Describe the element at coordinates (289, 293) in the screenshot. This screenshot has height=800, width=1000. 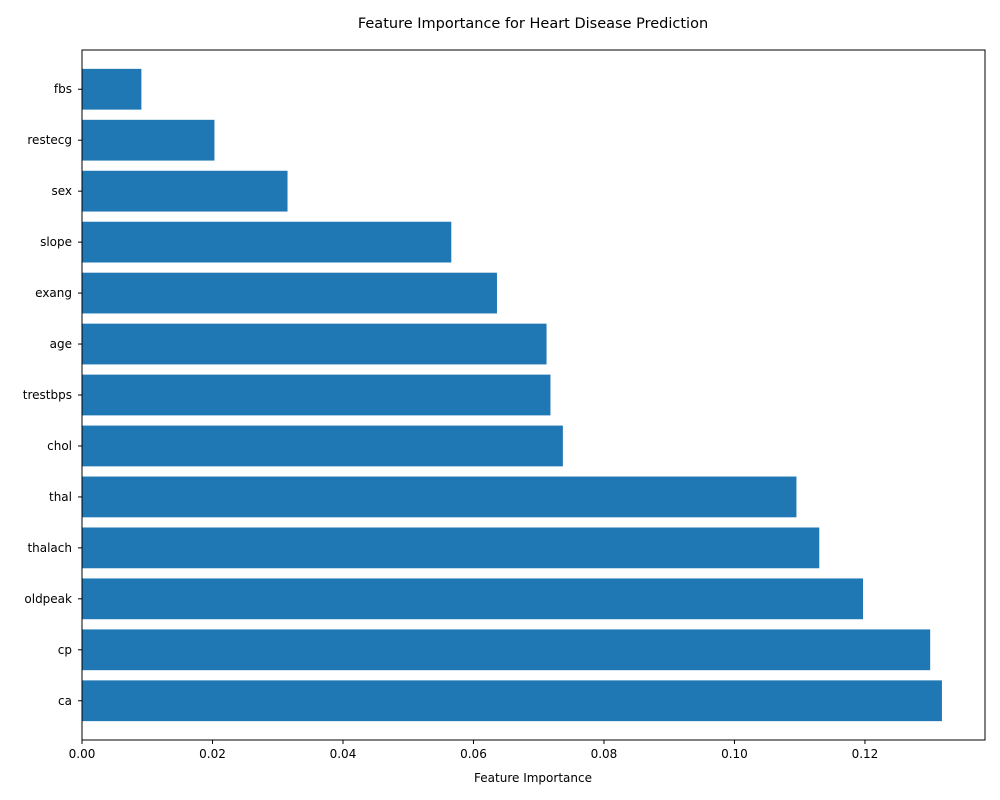
I see `bar-exang` at that location.